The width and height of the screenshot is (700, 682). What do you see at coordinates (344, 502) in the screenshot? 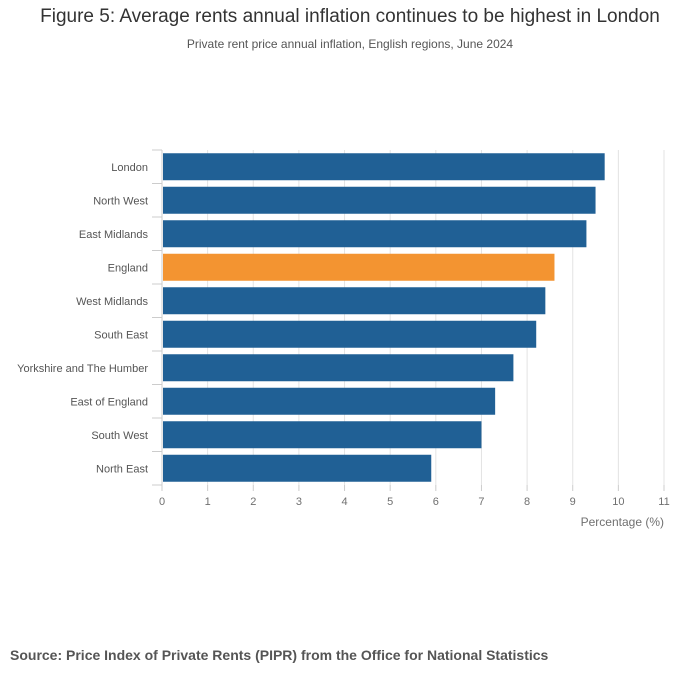
I see `x-tick-label: 4` at bounding box center [344, 502].